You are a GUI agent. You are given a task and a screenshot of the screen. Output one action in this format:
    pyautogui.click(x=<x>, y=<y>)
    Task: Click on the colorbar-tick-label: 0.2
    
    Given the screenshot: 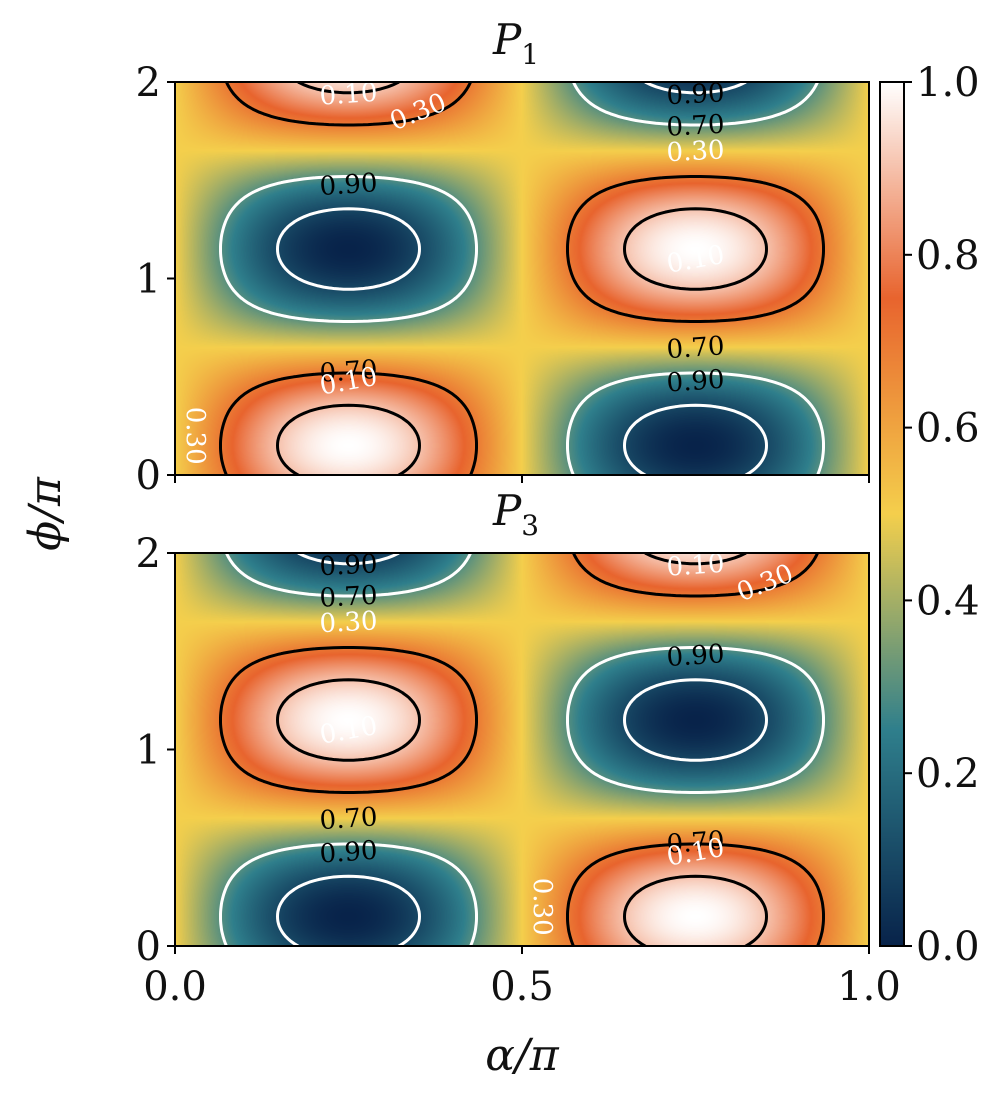 What is the action you would take?
    pyautogui.click(x=948, y=774)
    